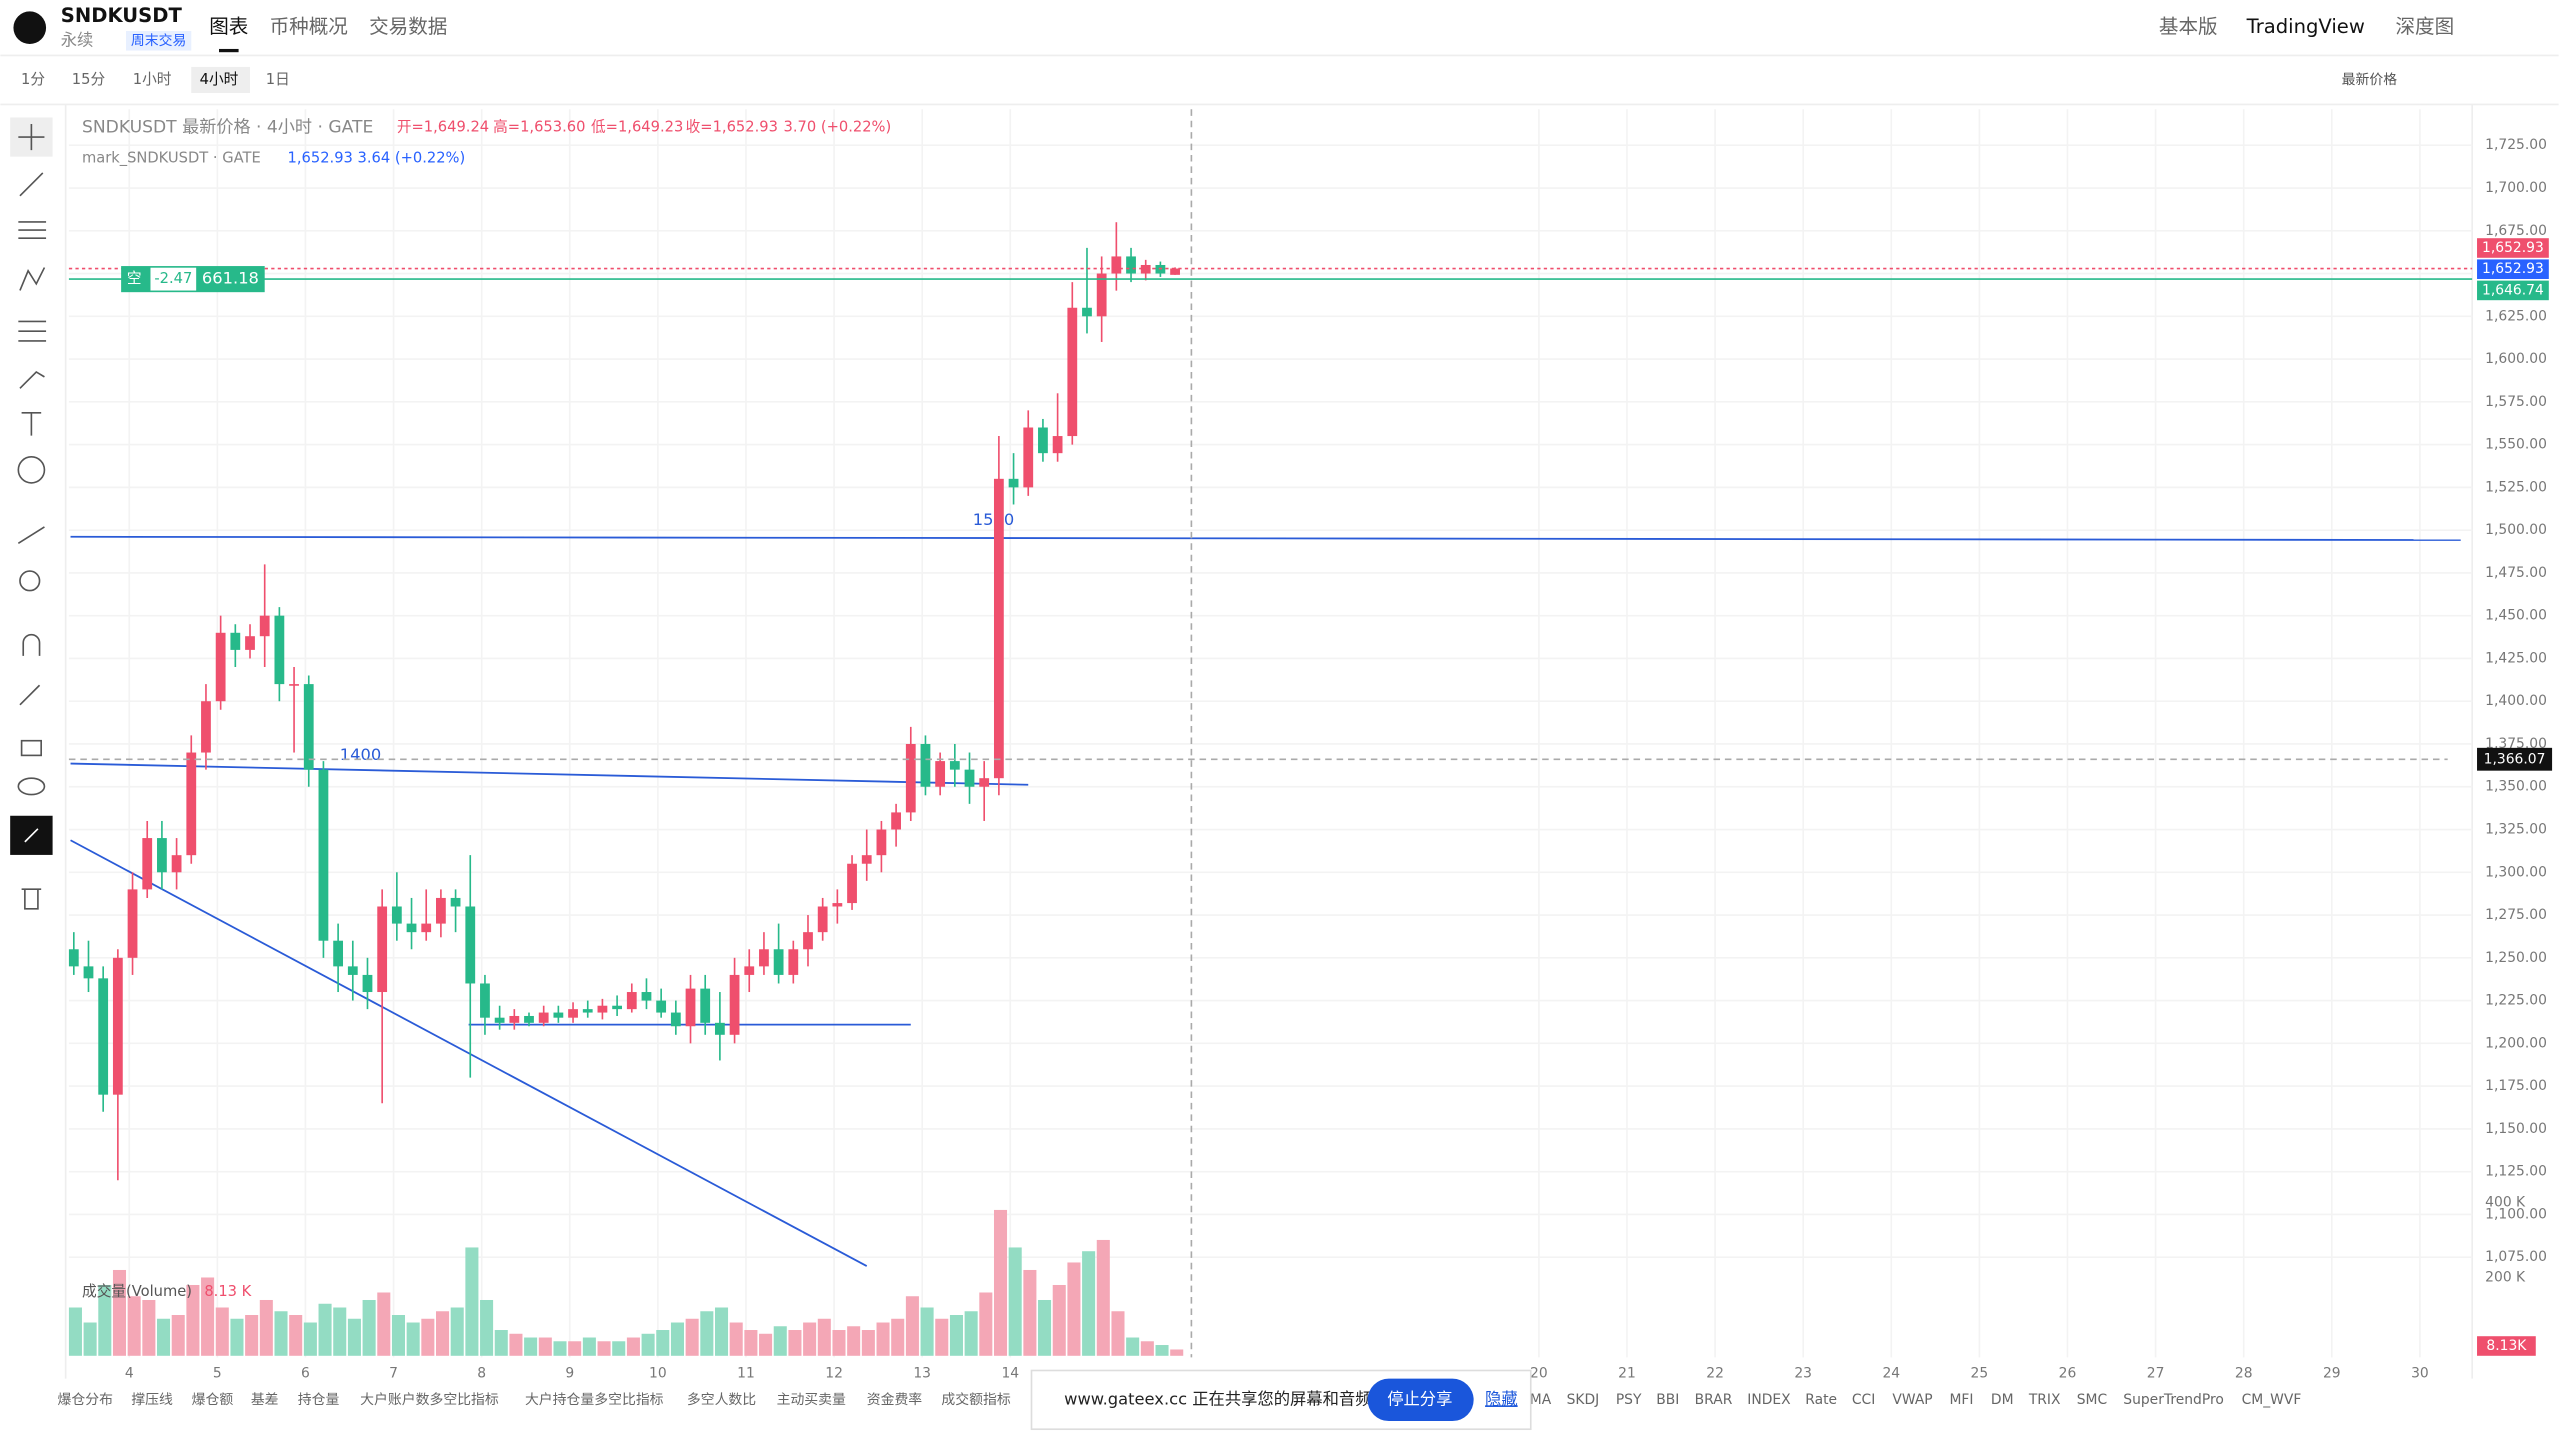  What do you see at coordinates (2516, 1001) in the screenshot?
I see `y-tick-label: 1,225.00` at bounding box center [2516, 1001].